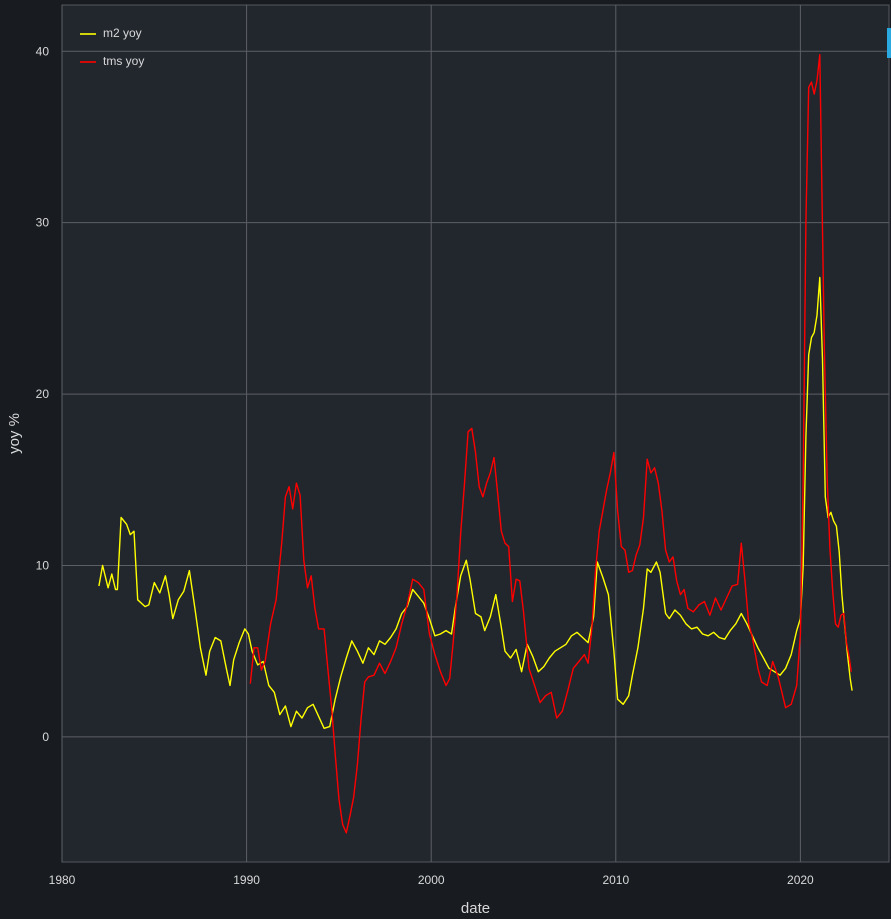  What do you see at coordinates (43, 565) in the screenshot?
I see `y-tick-label: 10` at bounding box center [43, 565].